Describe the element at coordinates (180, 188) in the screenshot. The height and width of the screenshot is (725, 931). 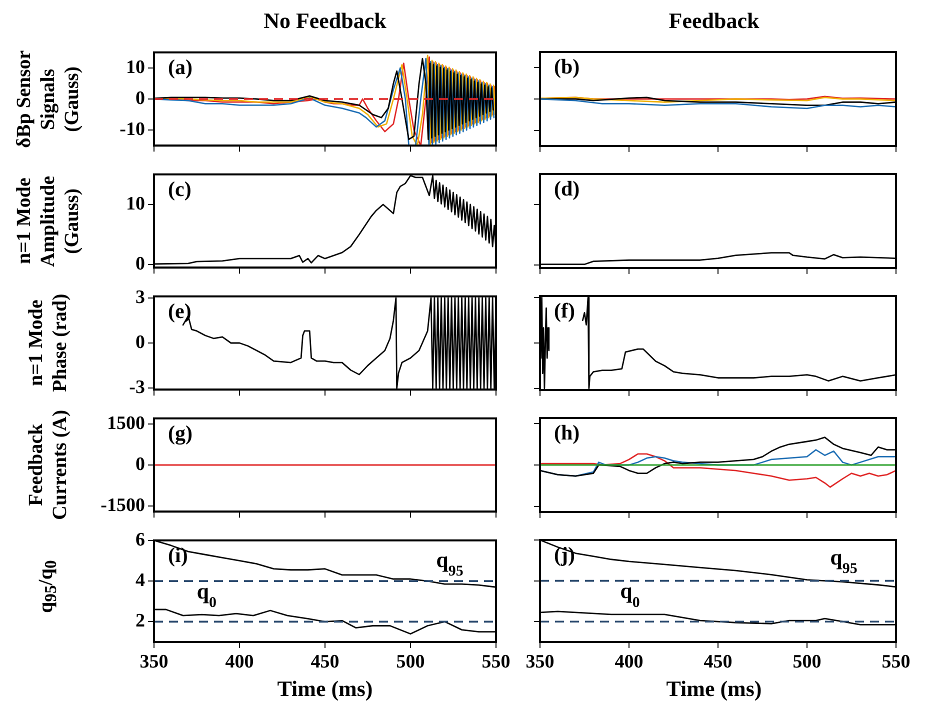
I see `annotation: (c)` at that location.